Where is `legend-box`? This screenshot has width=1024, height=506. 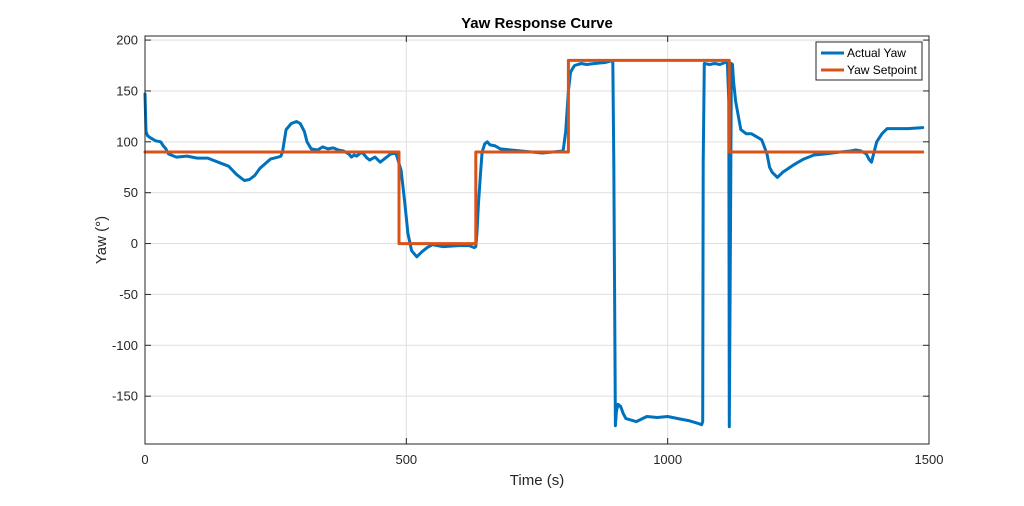 legend-box is located at coordinates (869, 61).